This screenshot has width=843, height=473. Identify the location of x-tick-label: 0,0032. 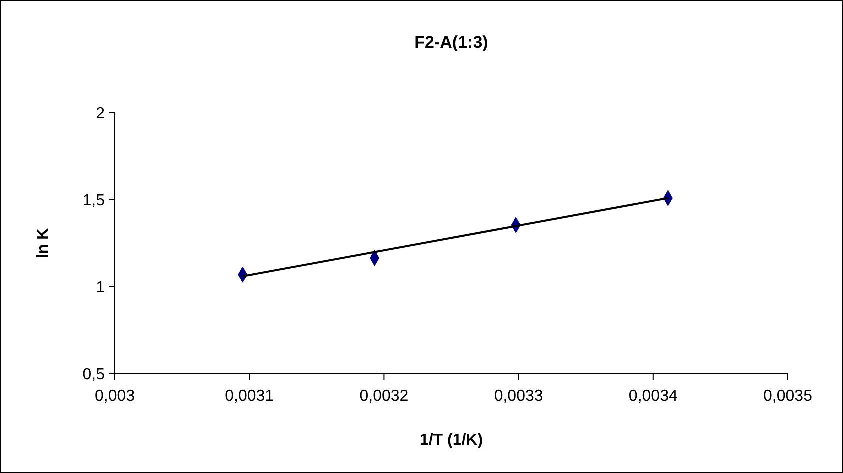
(384, 396).